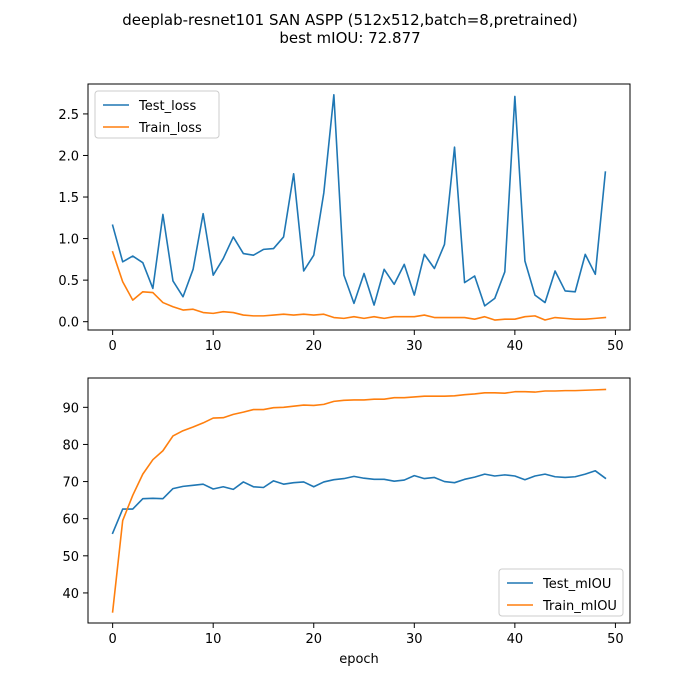  What do you see at coordinates (70, 483) in the screenshot?
I see `y-tick-label: 70` at bounding box center [70, 483].